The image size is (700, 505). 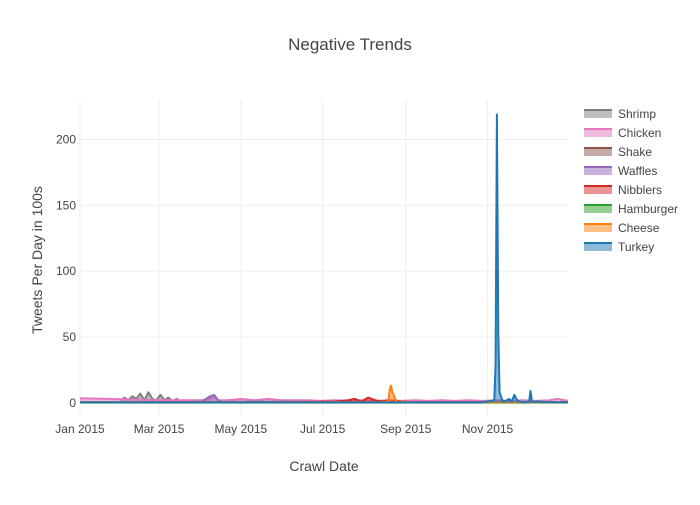 I want to click on legend-label: Shrimp, so click(x=637, y=114).